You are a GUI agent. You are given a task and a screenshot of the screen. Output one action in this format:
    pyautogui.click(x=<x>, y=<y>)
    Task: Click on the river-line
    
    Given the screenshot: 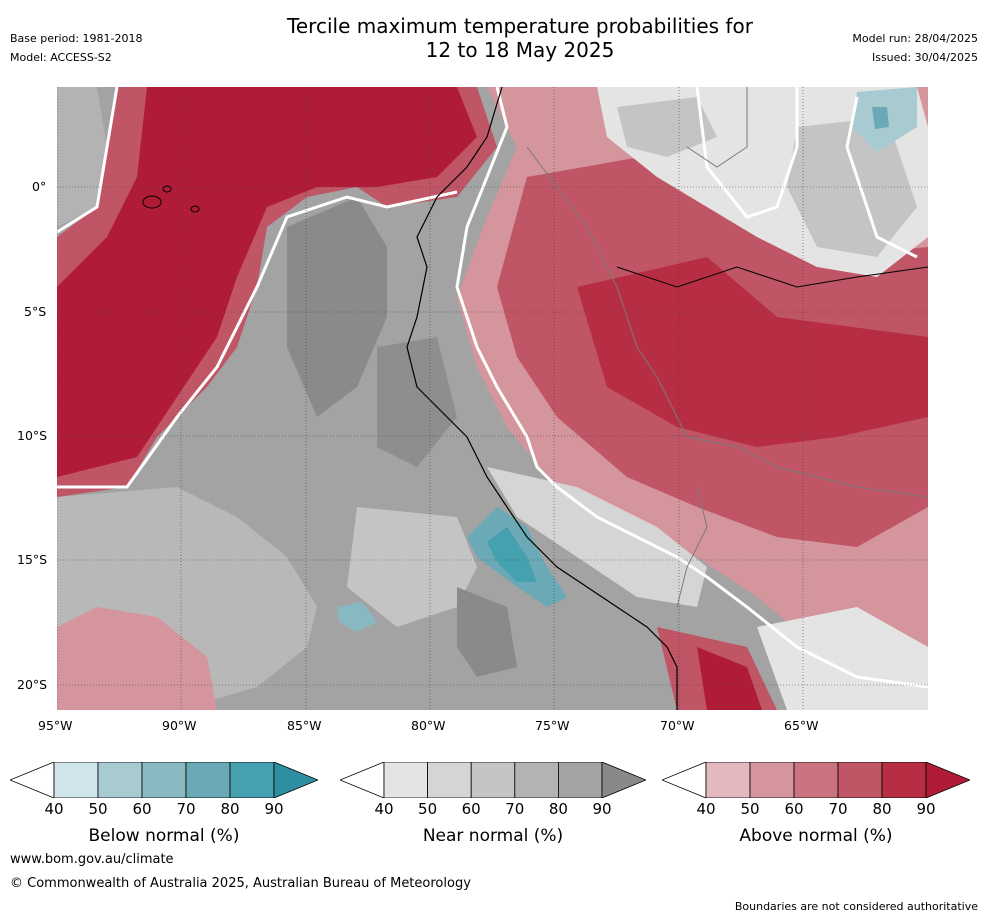 What is the action you would take?
    pyautogui.click(x=772, y=277)
    